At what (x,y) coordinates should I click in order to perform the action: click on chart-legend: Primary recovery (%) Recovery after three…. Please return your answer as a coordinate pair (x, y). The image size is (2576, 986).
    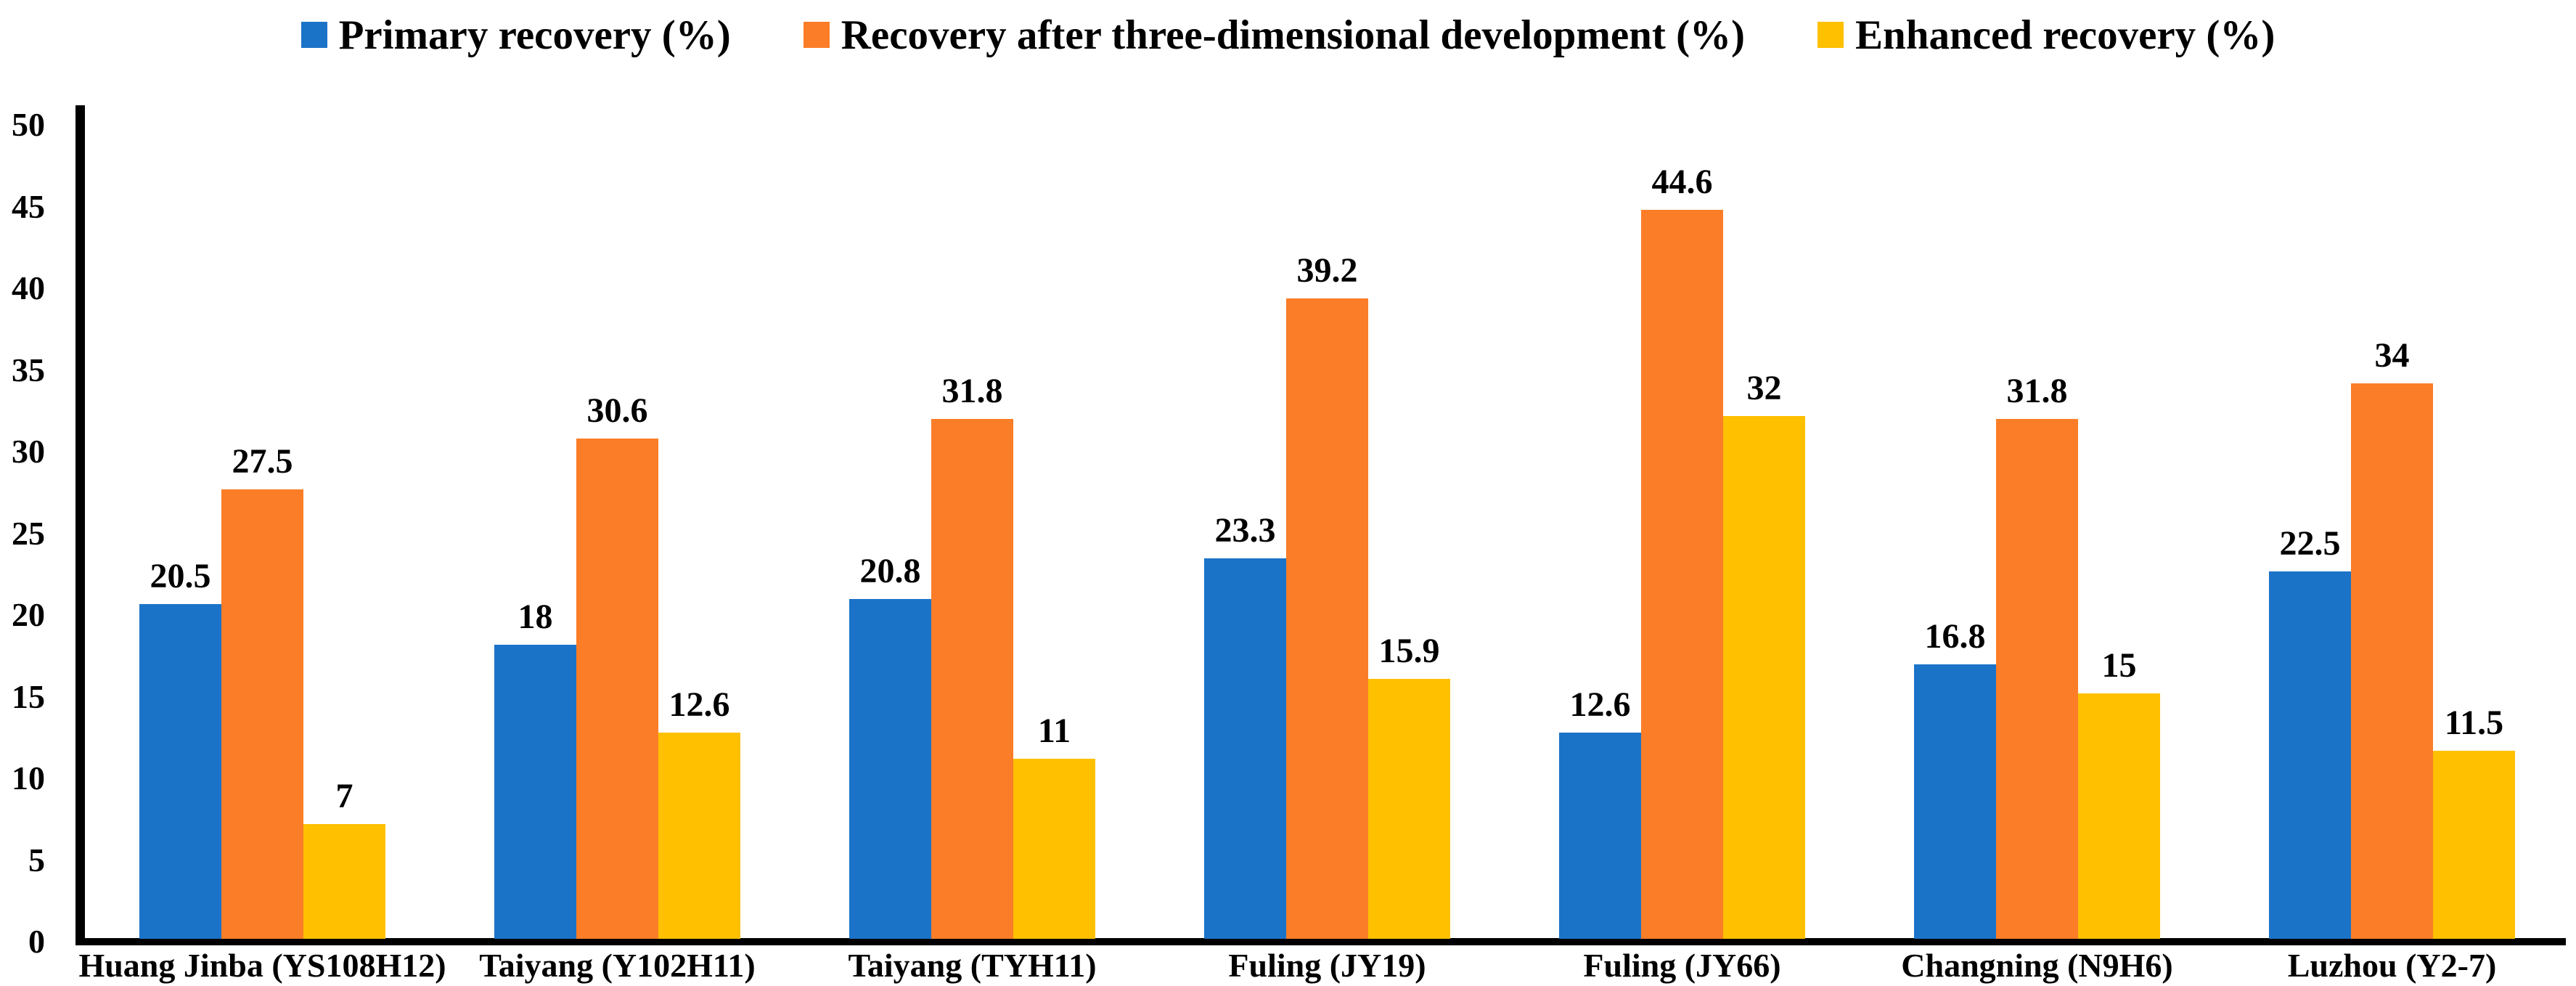
    Looking at the image, I should click on (1288, 34).